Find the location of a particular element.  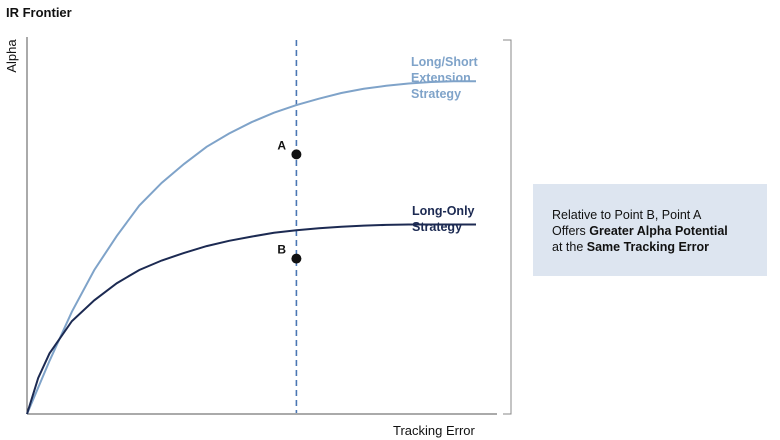

point-b-marker is located at coordinates (296, 258).